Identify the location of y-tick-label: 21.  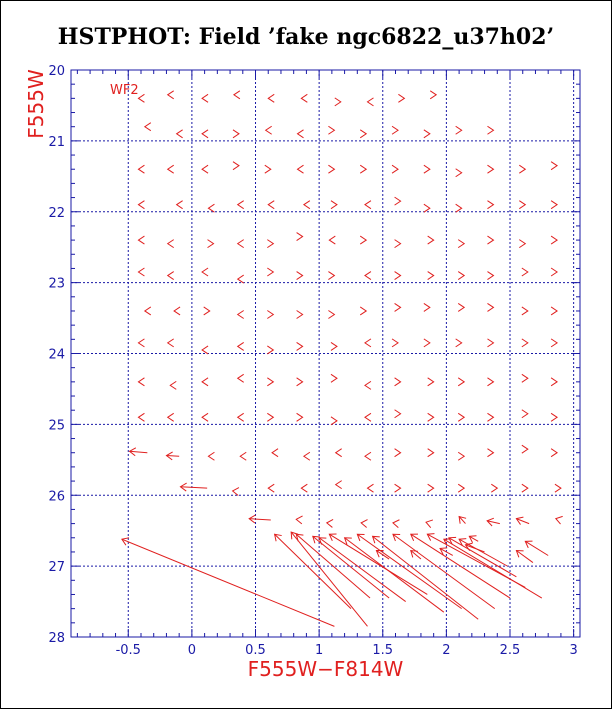
(56, 142).